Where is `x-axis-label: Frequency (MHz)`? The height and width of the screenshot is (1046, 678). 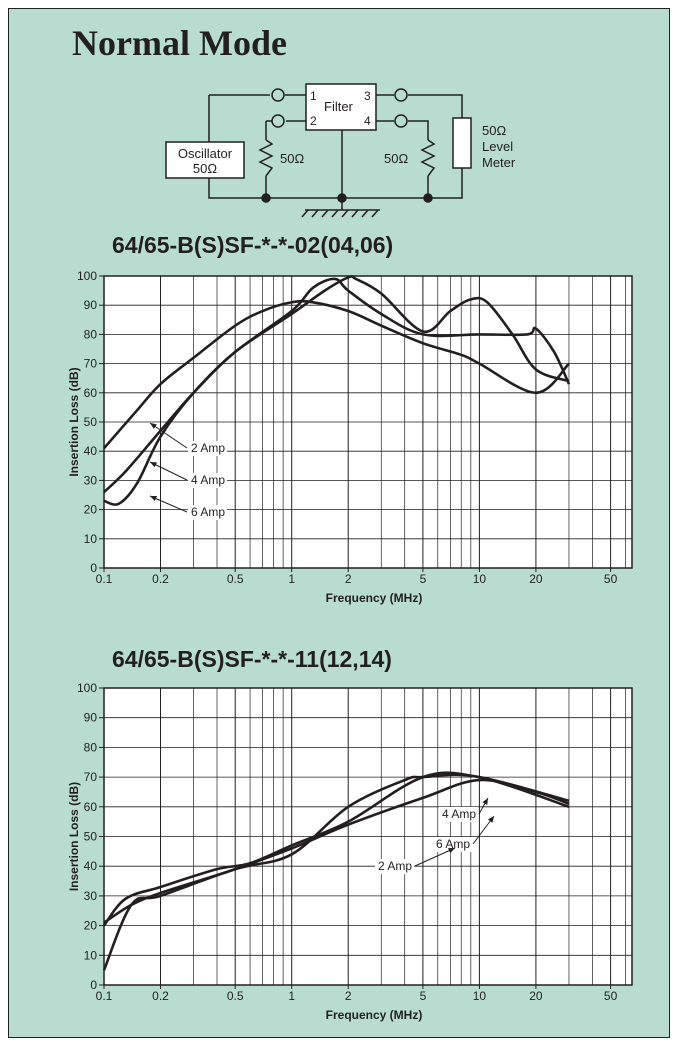 x-axis-label: Frequency (MHz) is located at coordinates (374, 1015).